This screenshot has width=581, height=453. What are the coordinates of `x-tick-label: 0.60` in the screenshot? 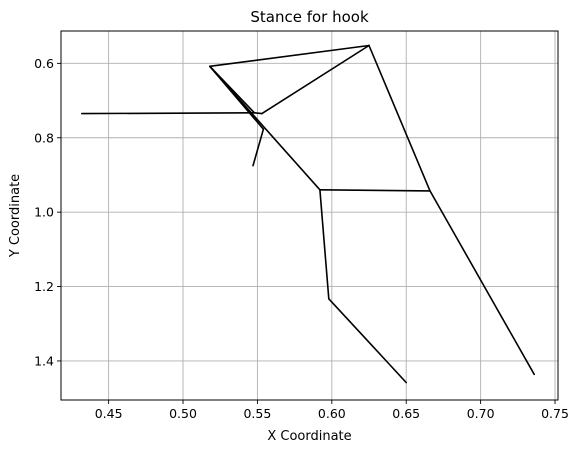 It's located at (332, 413).